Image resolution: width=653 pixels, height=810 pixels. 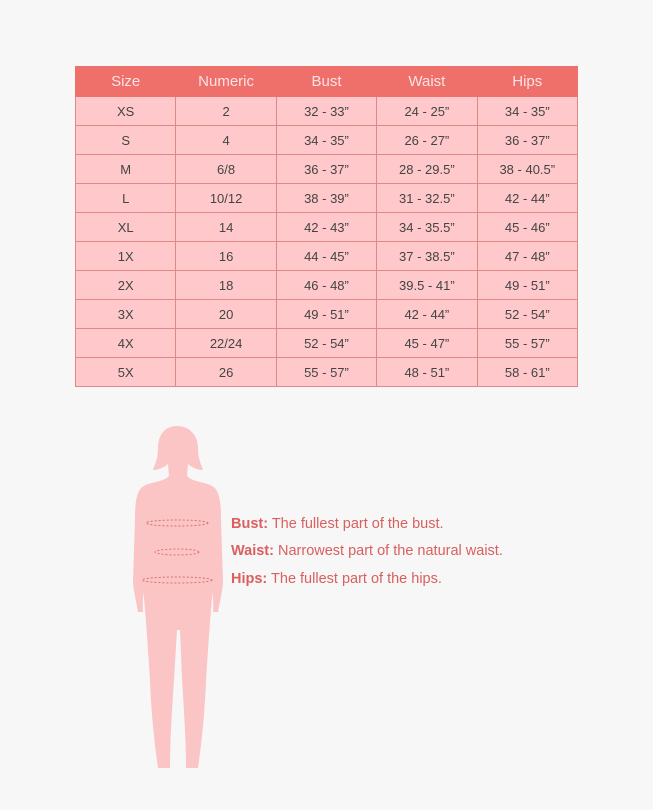 I want to click on table-cell: S, so click(x=125, y=140).